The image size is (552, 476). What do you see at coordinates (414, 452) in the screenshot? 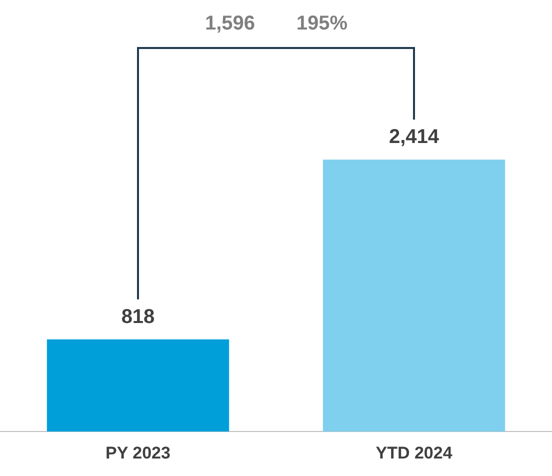
I see `x-tick-label: YTD 2024` at bounding box center [414, 452].